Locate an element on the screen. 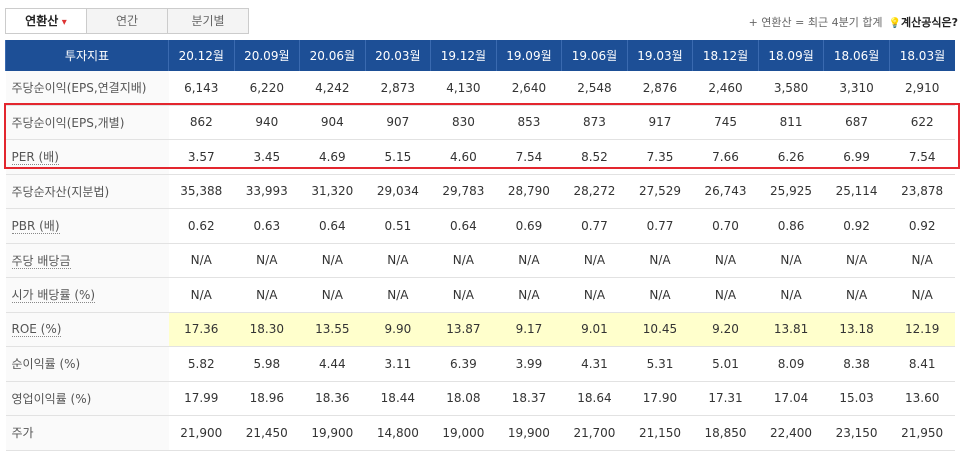 This screenshot has width=966, height=451. row-label: 주가 is located at coordinates (87, 433).